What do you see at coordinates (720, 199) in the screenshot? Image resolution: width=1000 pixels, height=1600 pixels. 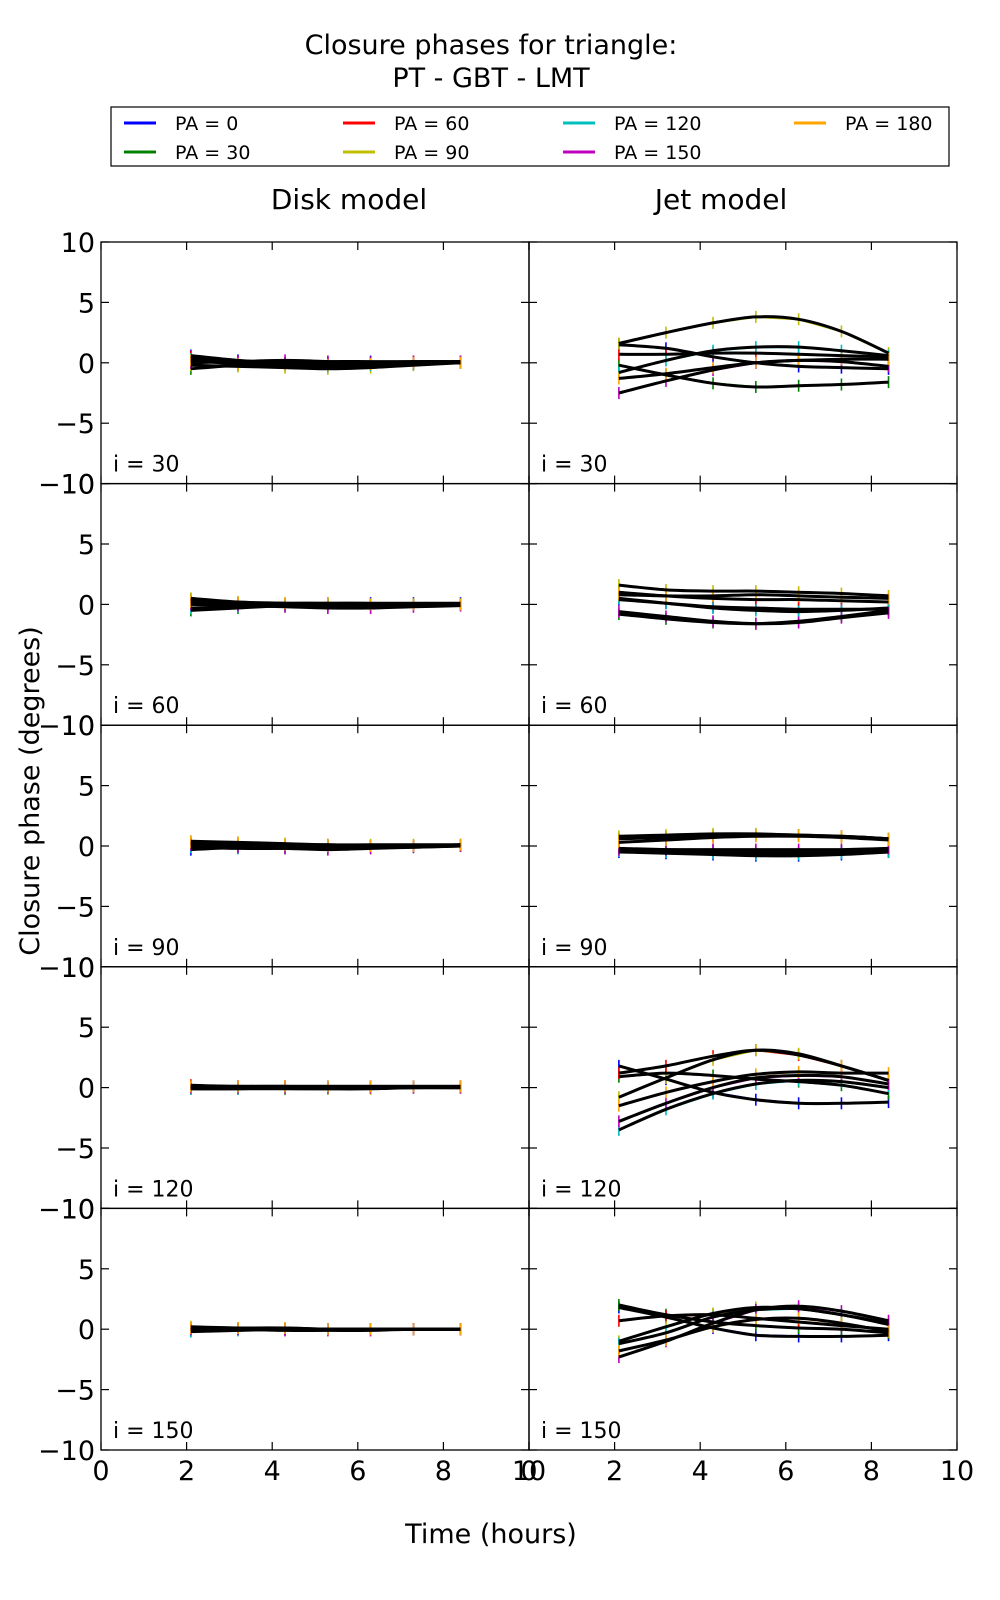 I see `column-title-jet: Jet model` at bounding box center [720, 199].